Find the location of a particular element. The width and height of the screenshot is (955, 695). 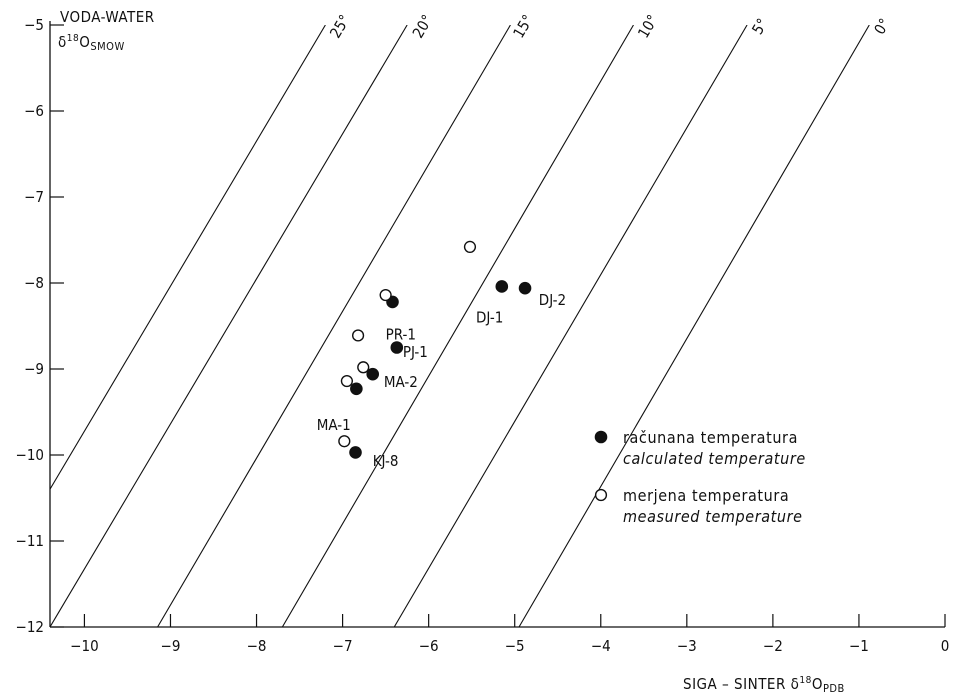

y-tick-label-2: −7 is located at coordinates (34, 197).